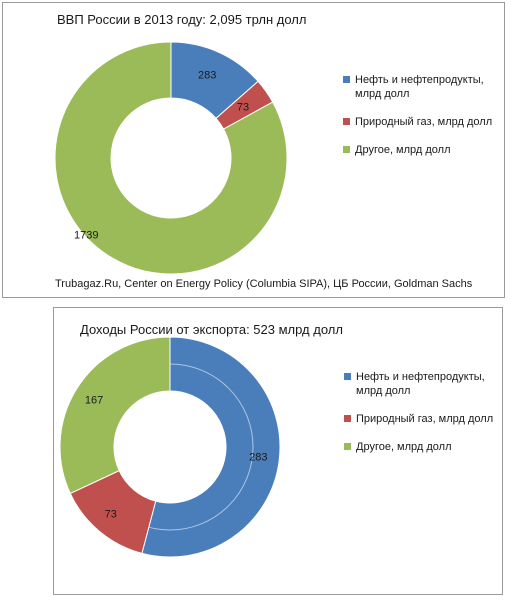 The image size is (511, 600). I want to click on slice-oil, so click(211, 447).